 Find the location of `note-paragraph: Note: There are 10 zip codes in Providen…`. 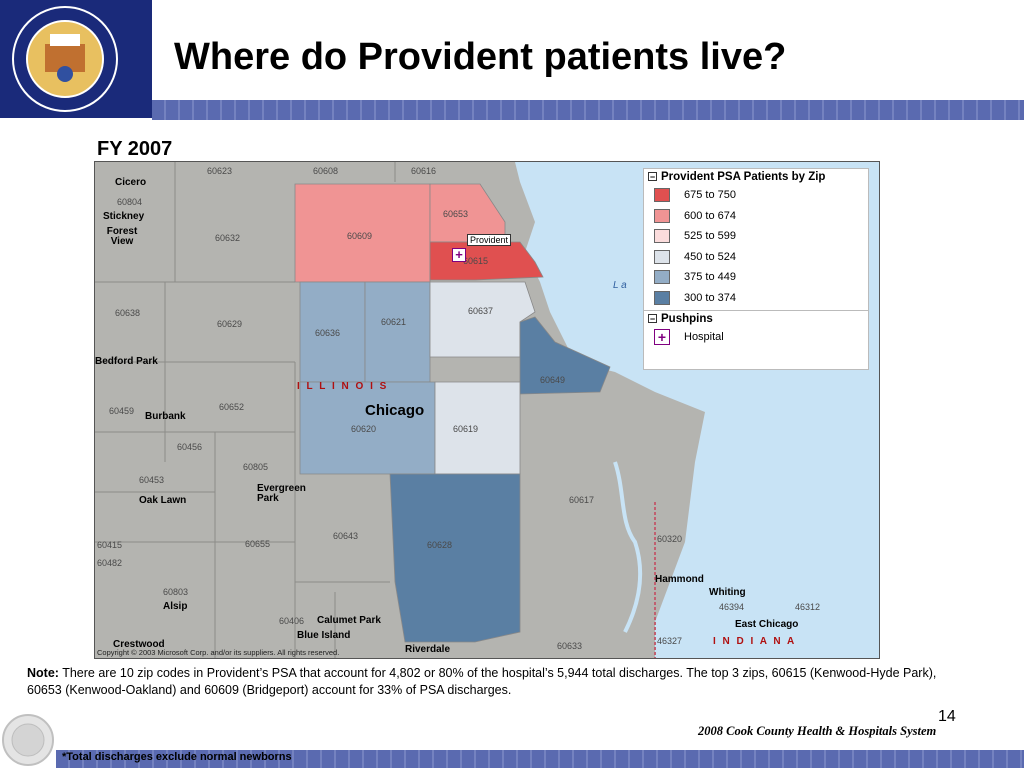

note-paragraph: Note: There are 10 zip codes in Providen… is located at coordinates (482, 681).